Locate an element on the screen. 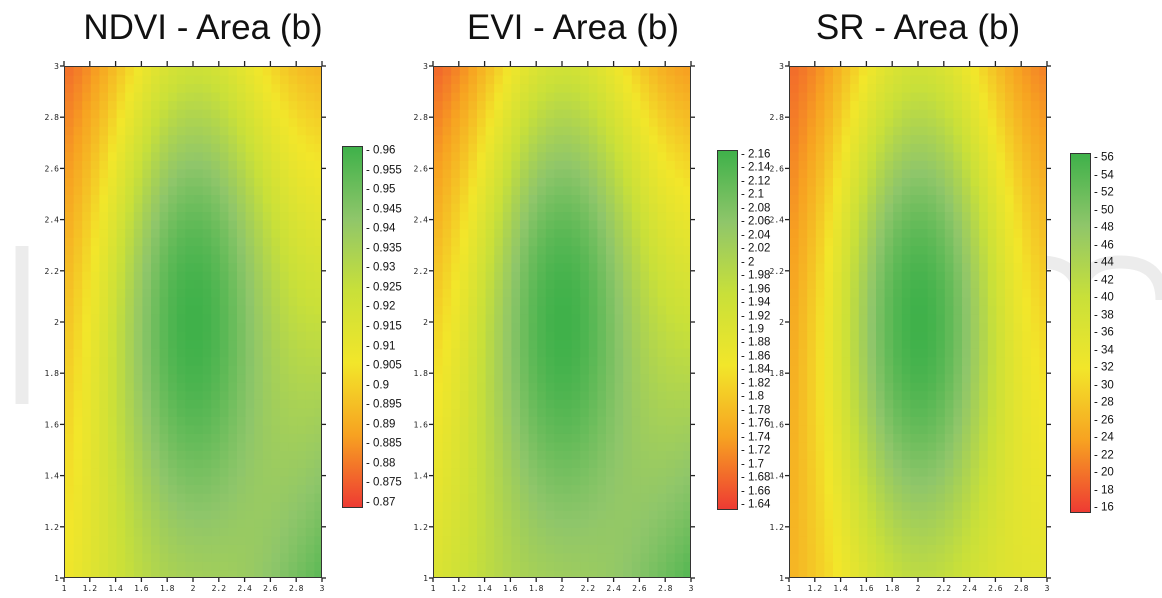 The height and width of the screenshot is (598, 1162). colorbar-tick-label: - 1.74 is located at coordinates (756, 436).